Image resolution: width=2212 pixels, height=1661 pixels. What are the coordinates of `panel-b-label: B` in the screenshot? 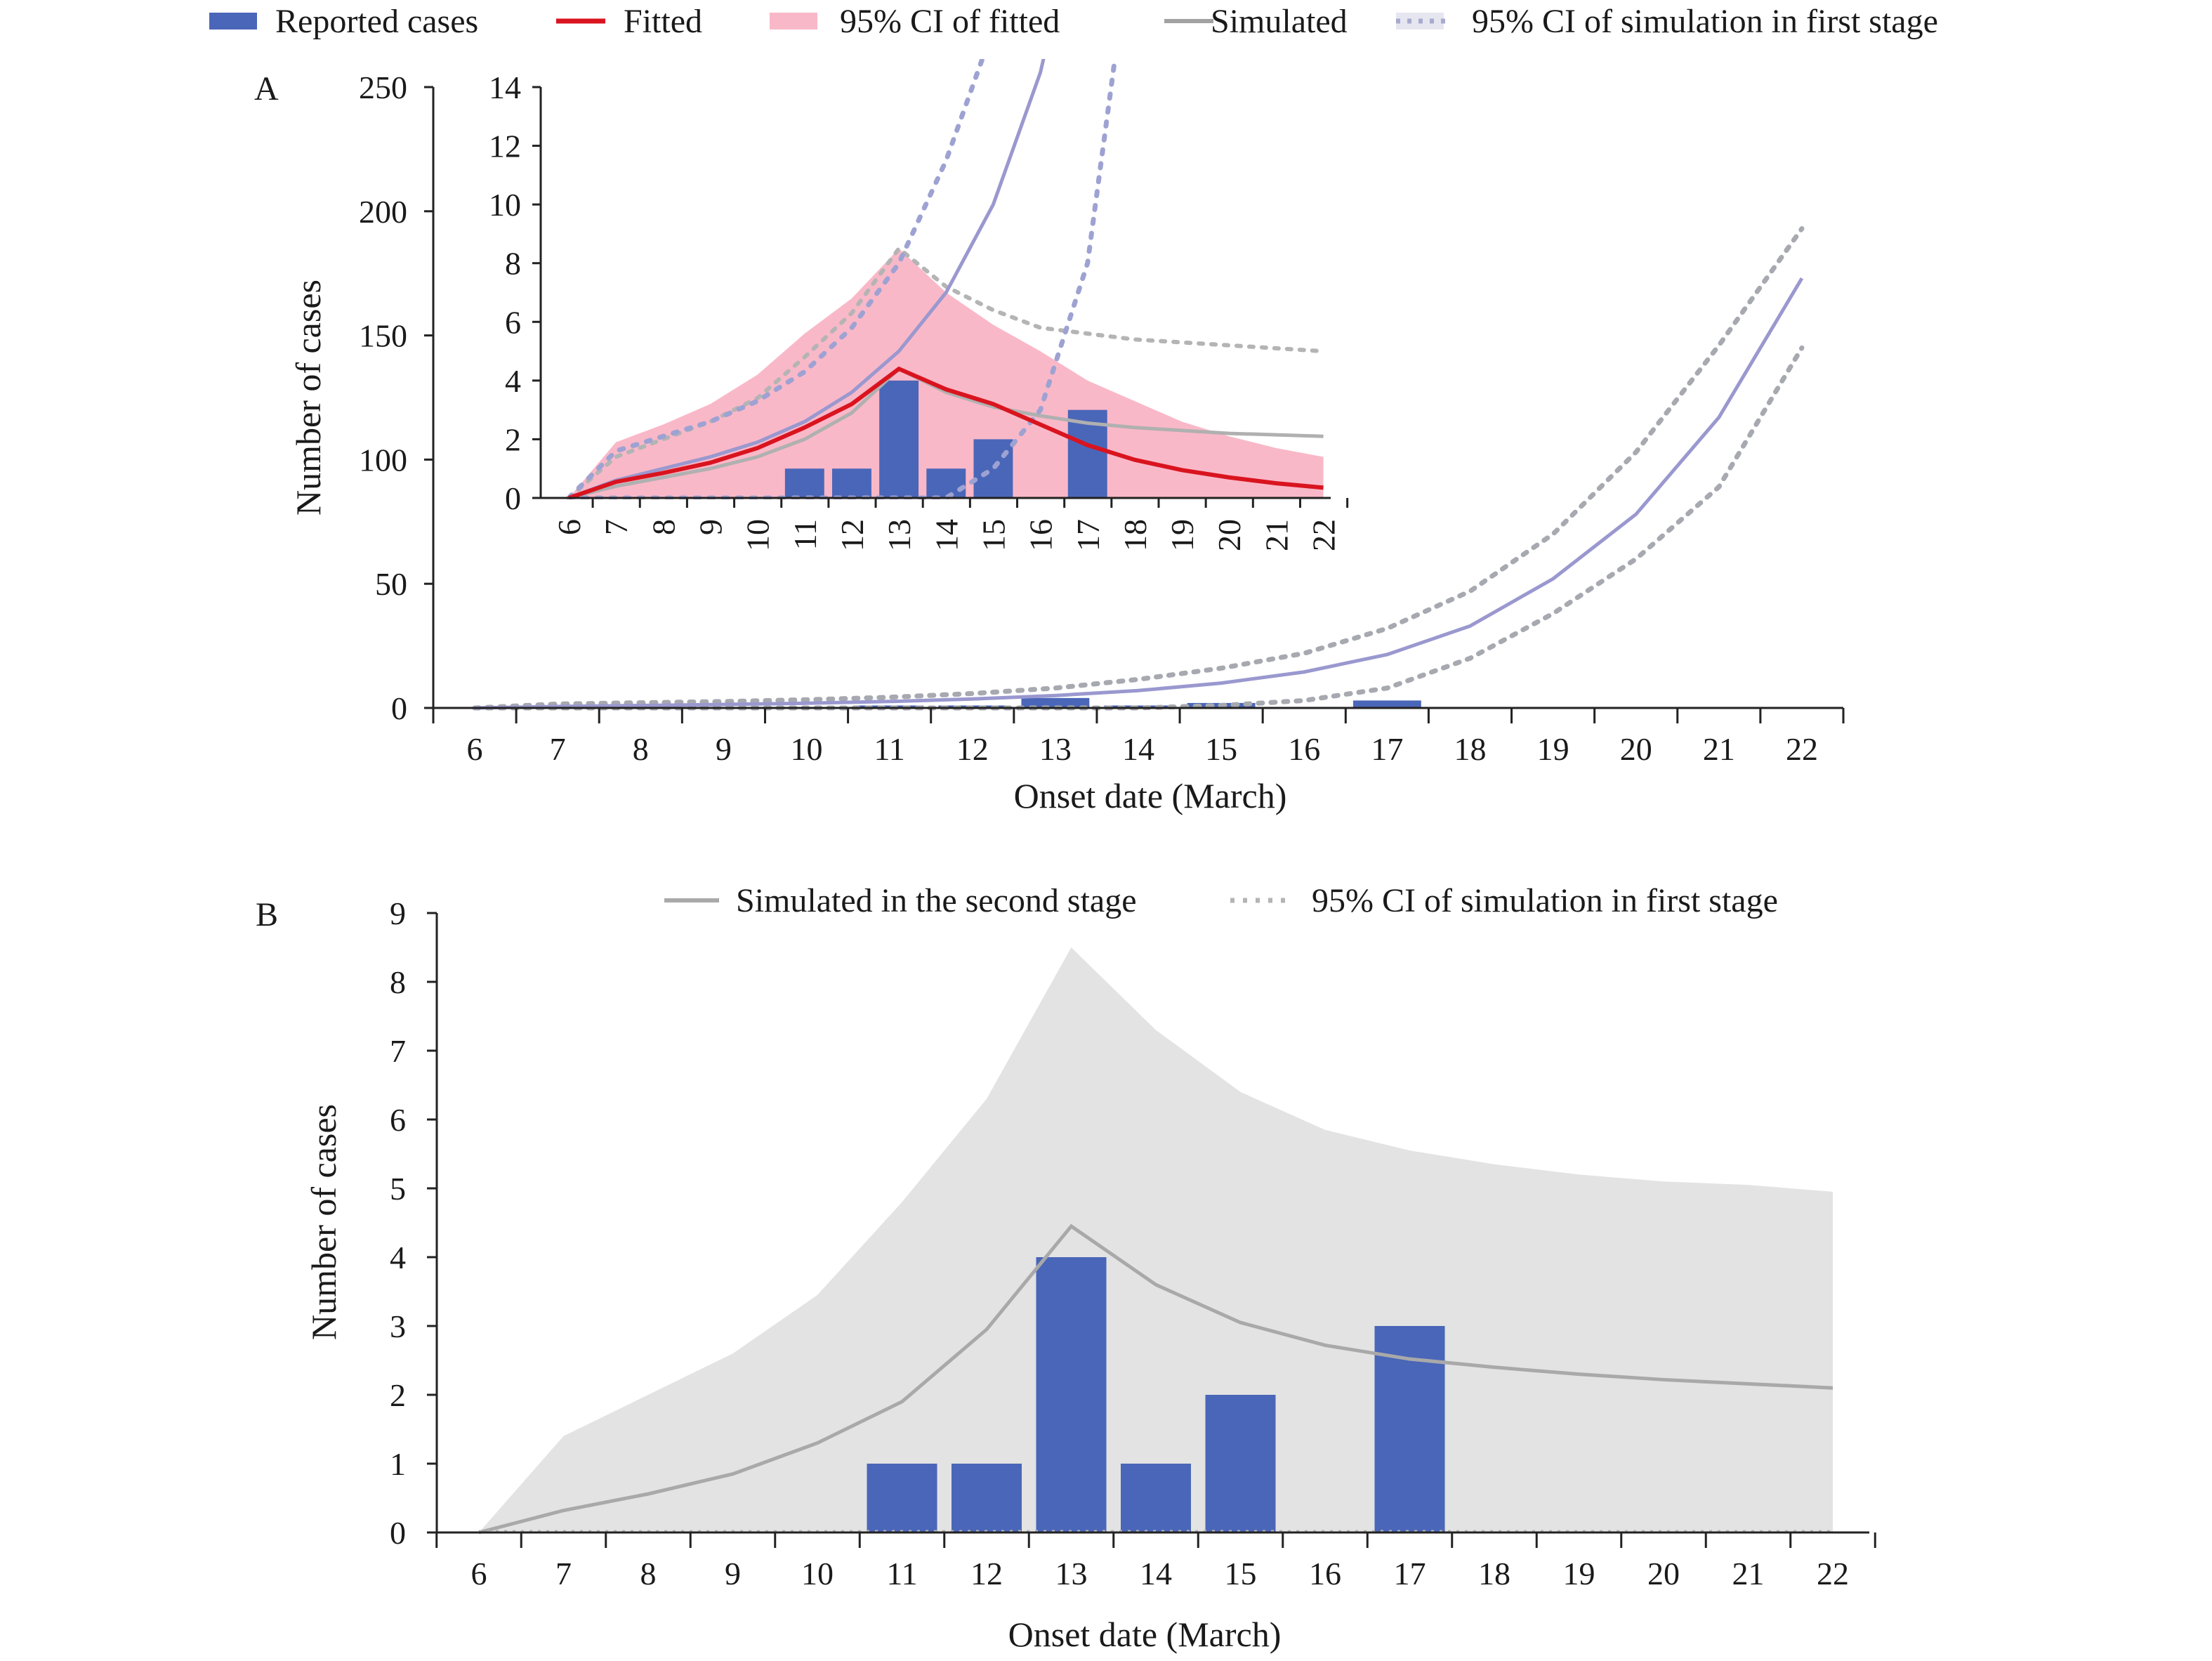 It's located at (267, 914).